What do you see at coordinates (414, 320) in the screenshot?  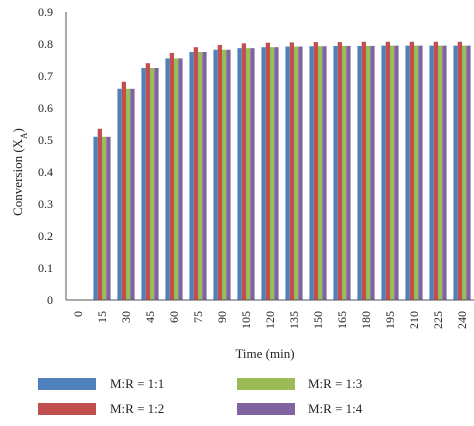 I see `x-tick-label: 210` at bounding box center [414, 320].